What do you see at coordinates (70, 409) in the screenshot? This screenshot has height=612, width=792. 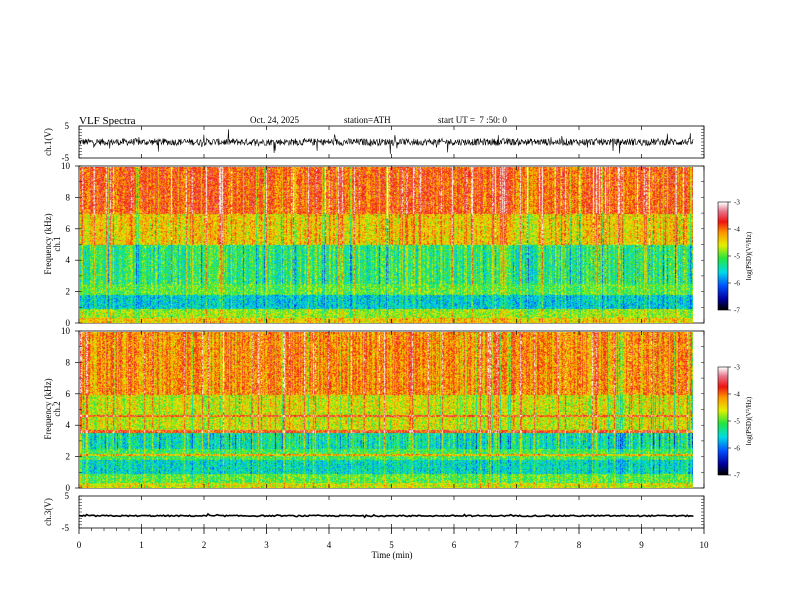 I see `ch2-frequency-ticks: 0 2 4 6 8 10` at bounding box center [70, 409].